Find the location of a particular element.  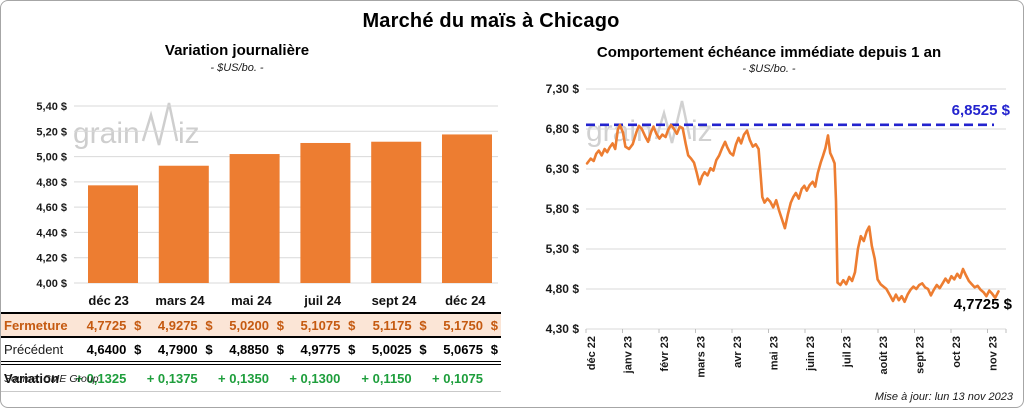

y-tick-label: 4,40 $ is located at coordinates (51, 233).